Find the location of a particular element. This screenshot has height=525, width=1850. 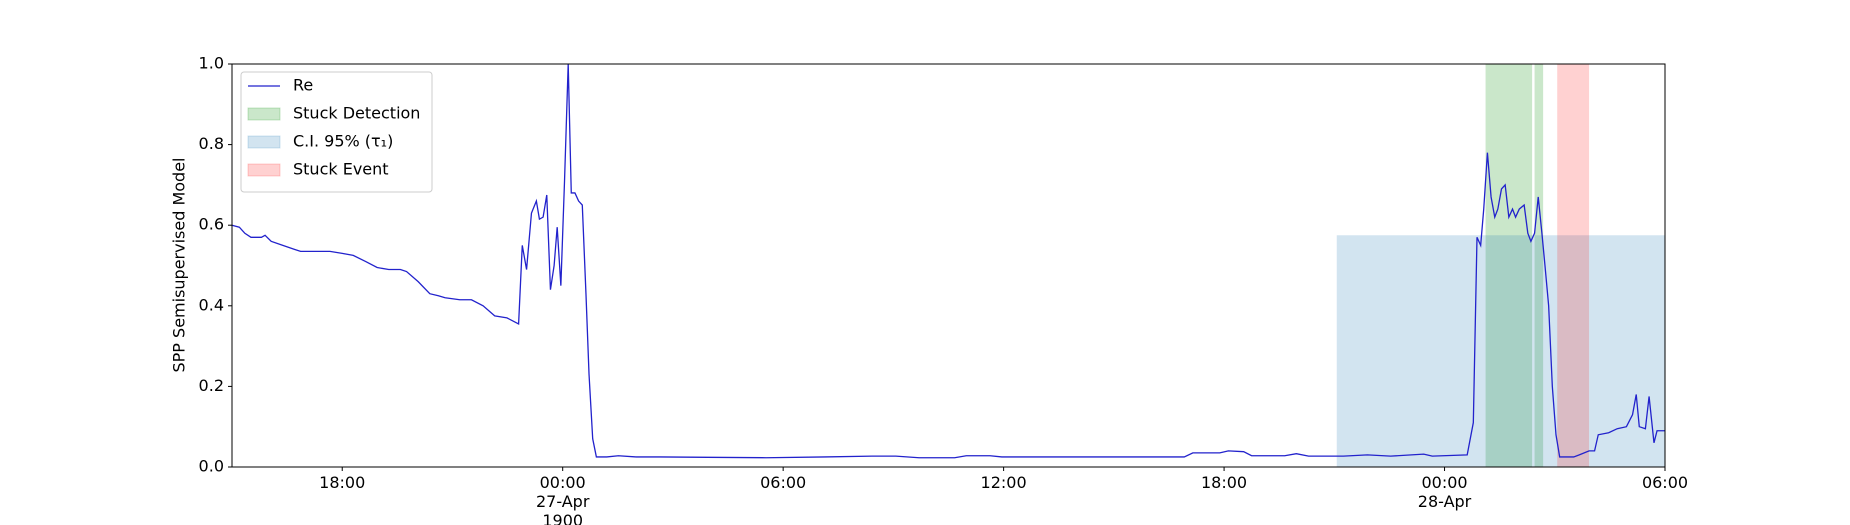

legend-box is located at coordinates (336, 132).